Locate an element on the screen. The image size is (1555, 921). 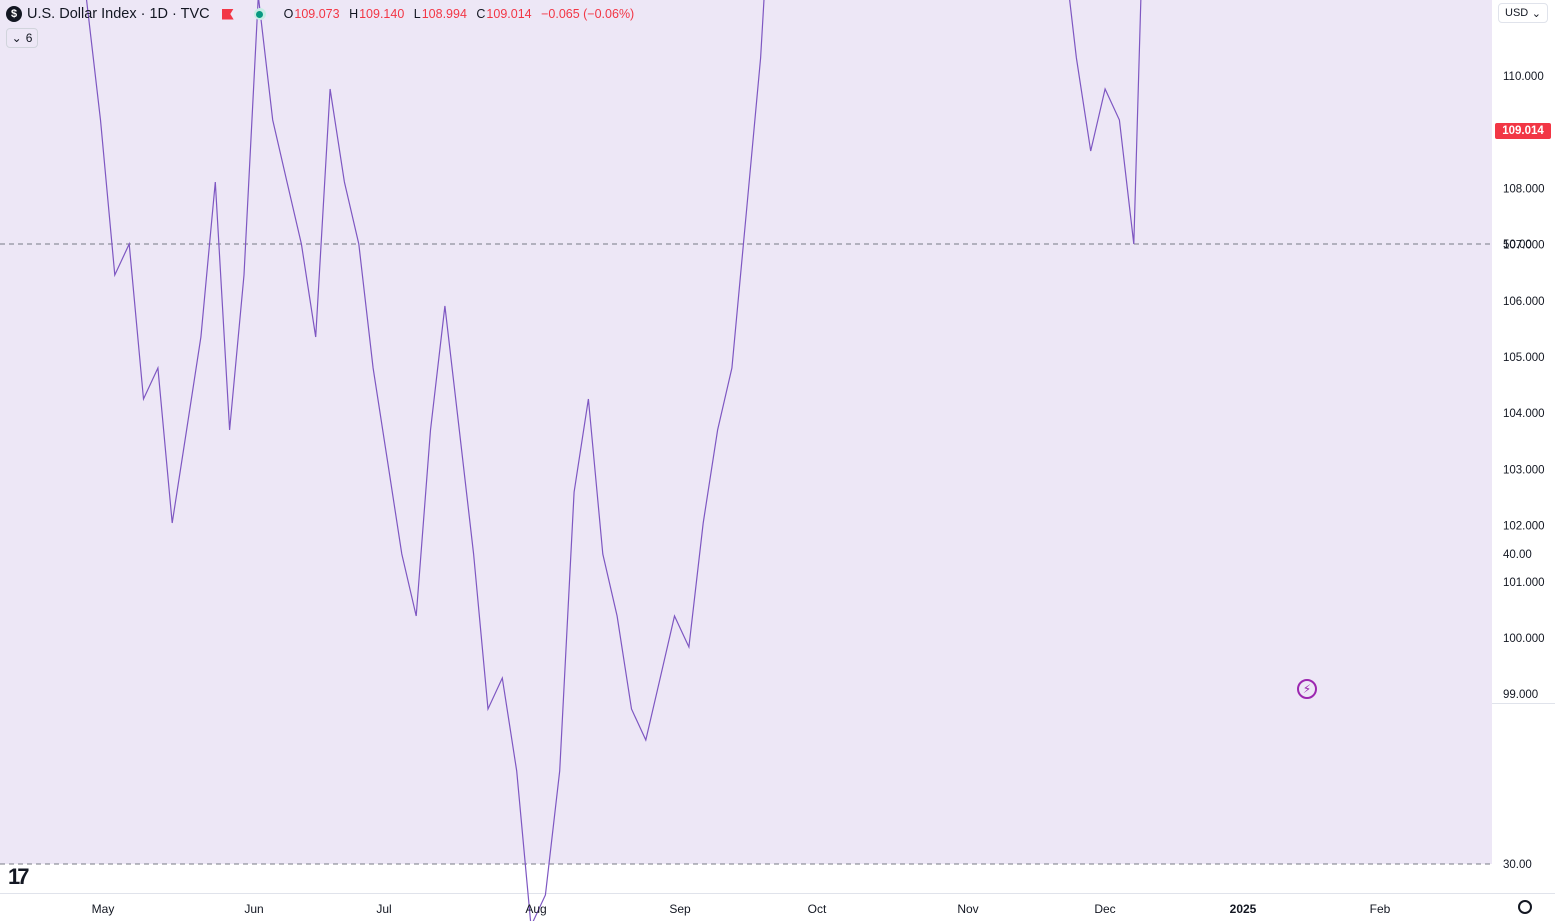
time-tick-label: Sep is located at coordinates (680, 909).